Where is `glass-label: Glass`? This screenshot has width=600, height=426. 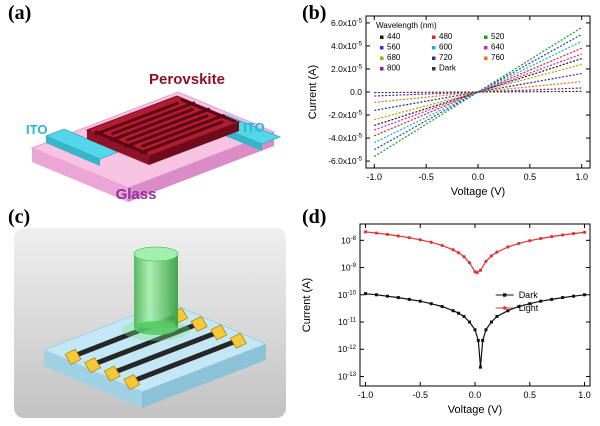 glass-label: Glass is located at coordinates (136, 194).